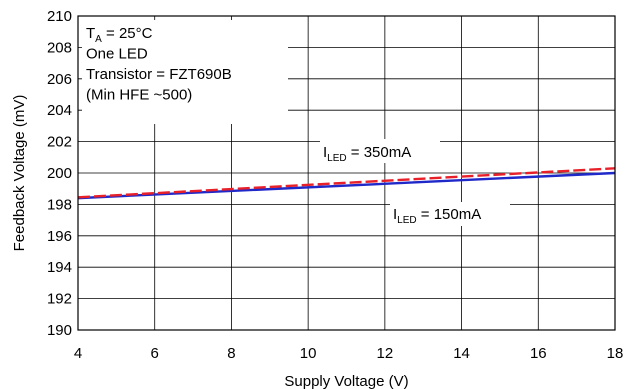 The width and height of the screenshot is (625, 389). I want to click on x-tick-label: 8, so click(231, 353).